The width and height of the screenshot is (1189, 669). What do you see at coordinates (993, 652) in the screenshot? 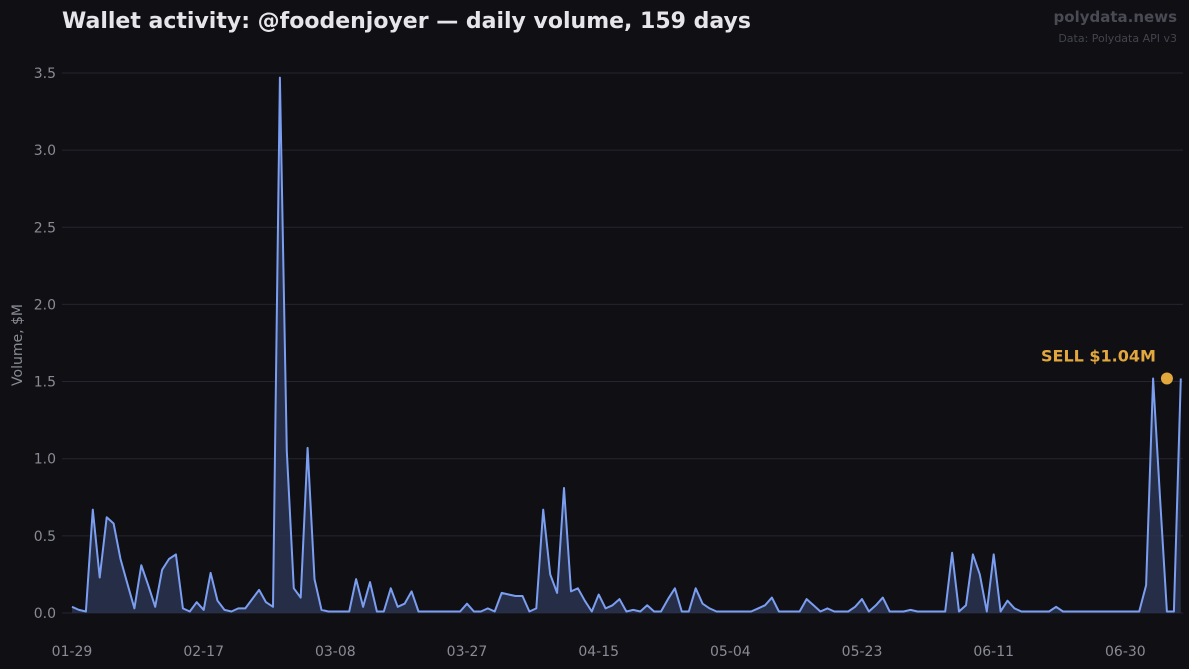
I see `x-tick-label: 06-11` at bounding box center [993, 652].